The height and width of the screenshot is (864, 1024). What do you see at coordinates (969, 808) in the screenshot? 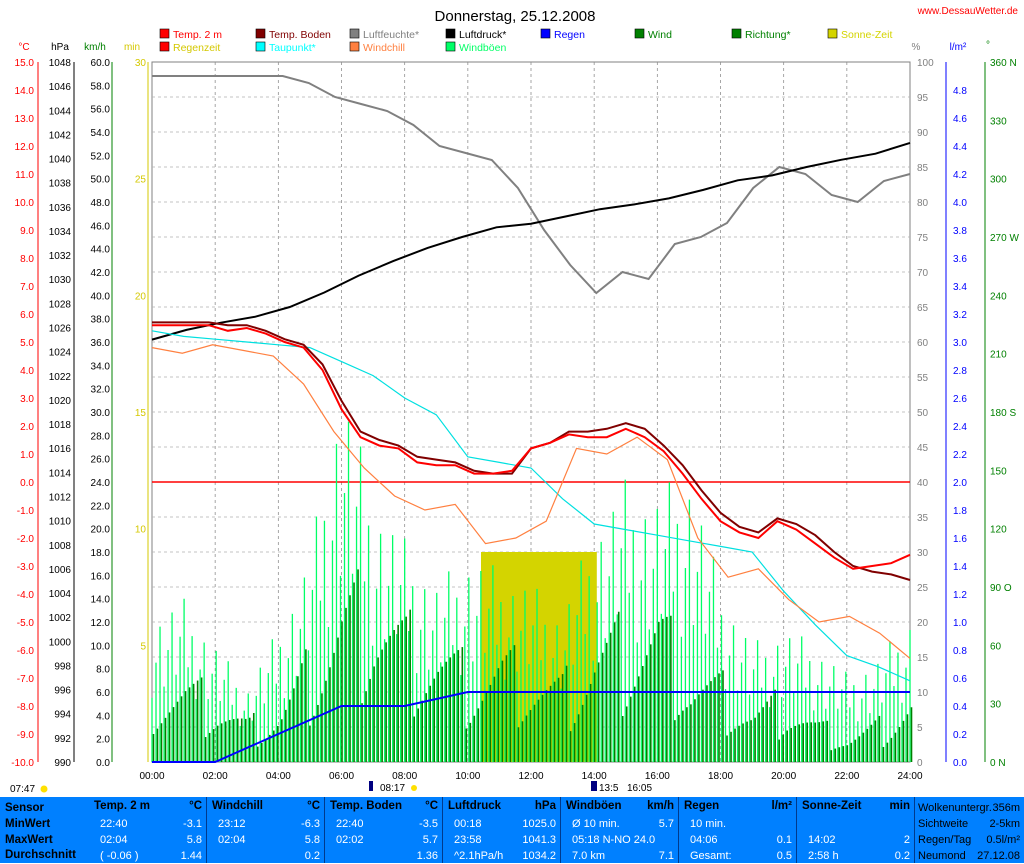
I see `stats-extra-row: Wolkenuntergr. 356m` at bounding box center [969, 808].